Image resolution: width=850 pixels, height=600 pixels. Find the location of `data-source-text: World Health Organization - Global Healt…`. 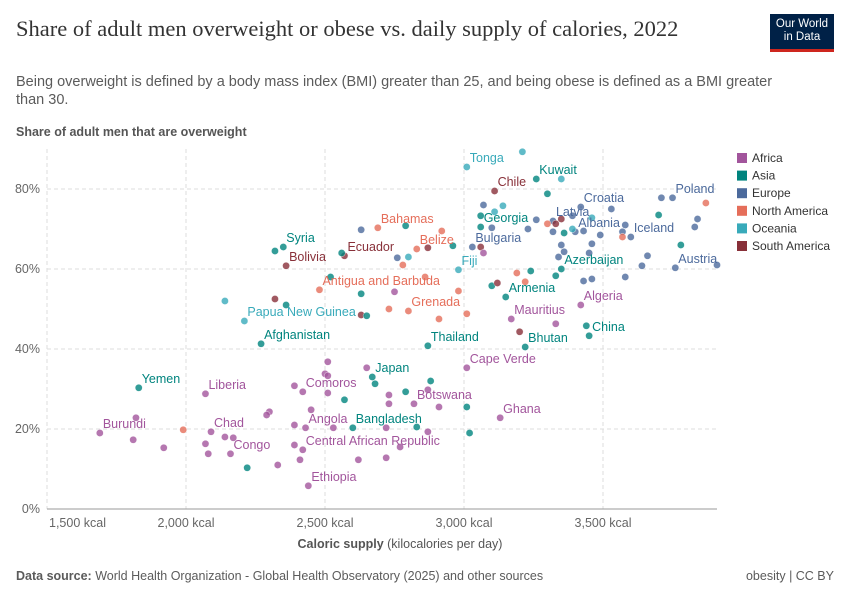

data-source-text: World Health Organization - Global Healt… is located at coordinates (319, 576).